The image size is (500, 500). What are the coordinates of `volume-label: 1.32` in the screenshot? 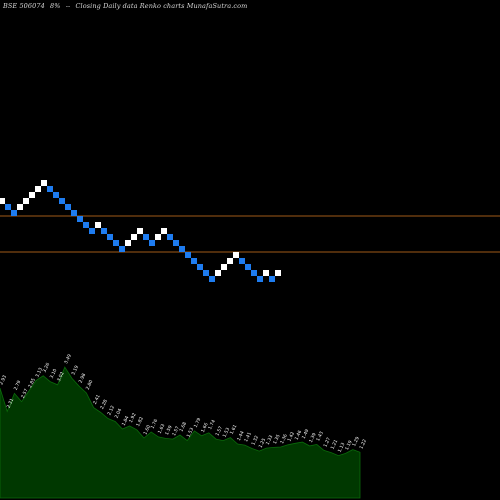 It's located at (255, 441).